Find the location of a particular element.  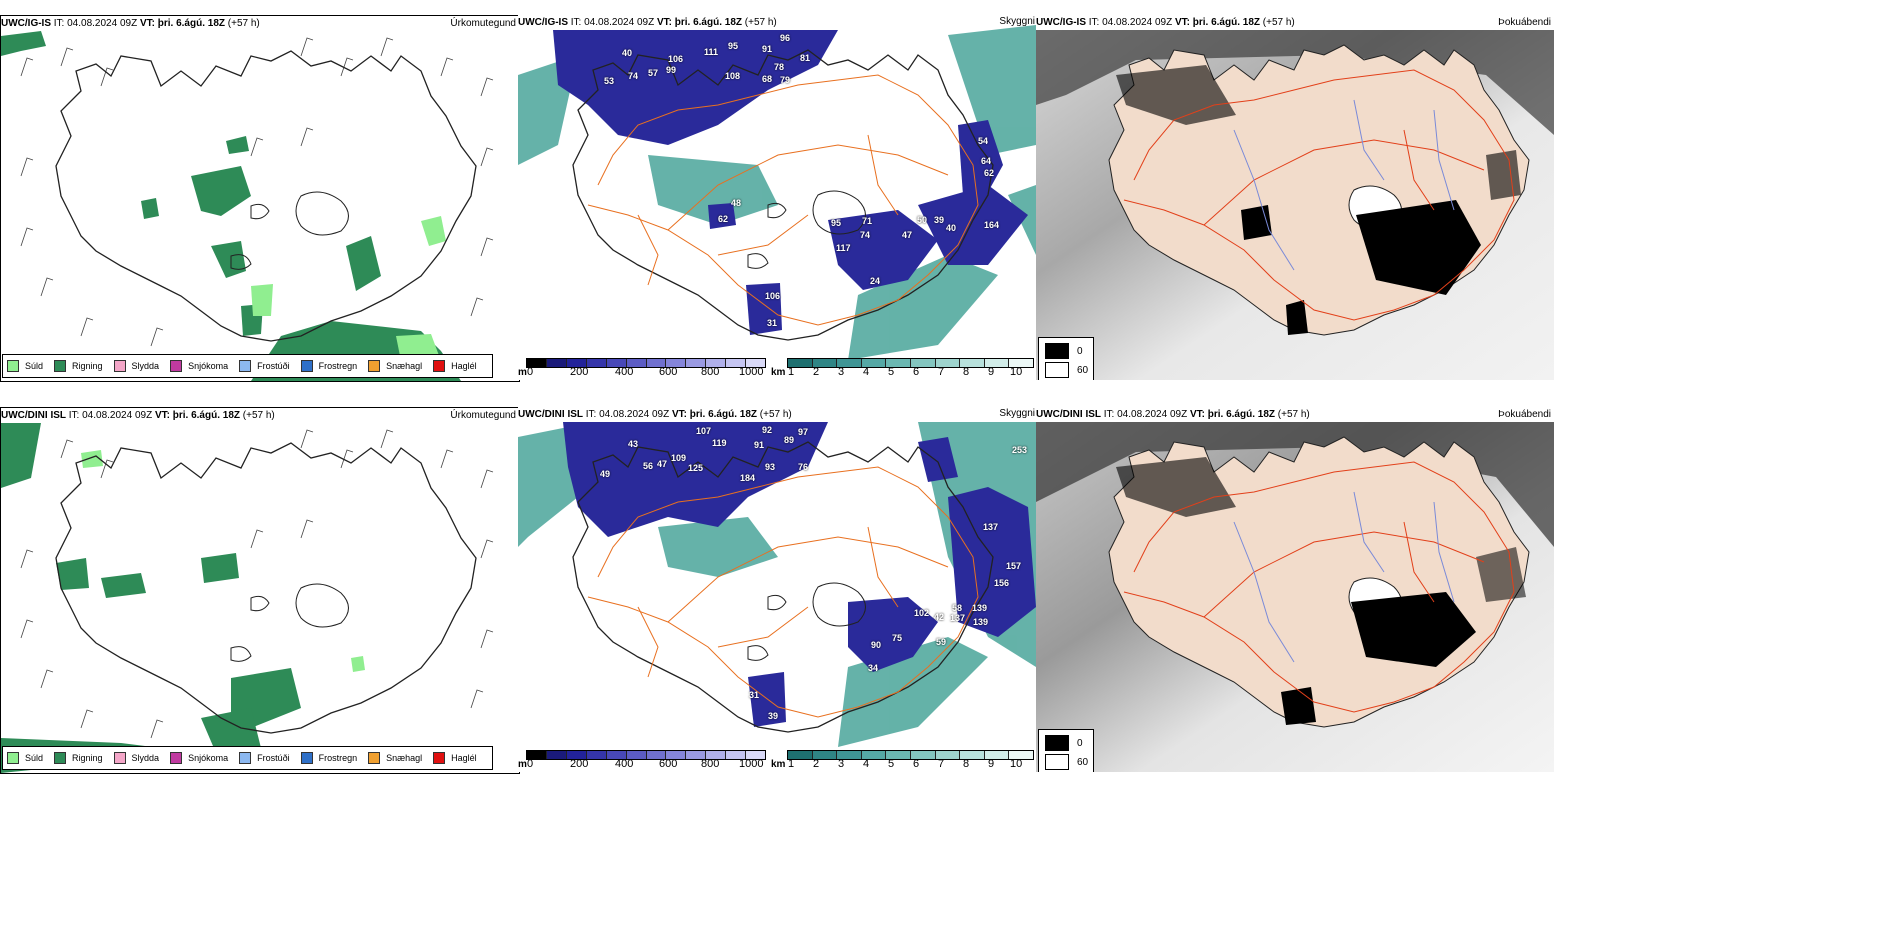

unit-label: km is located at coordinates (778, 372).